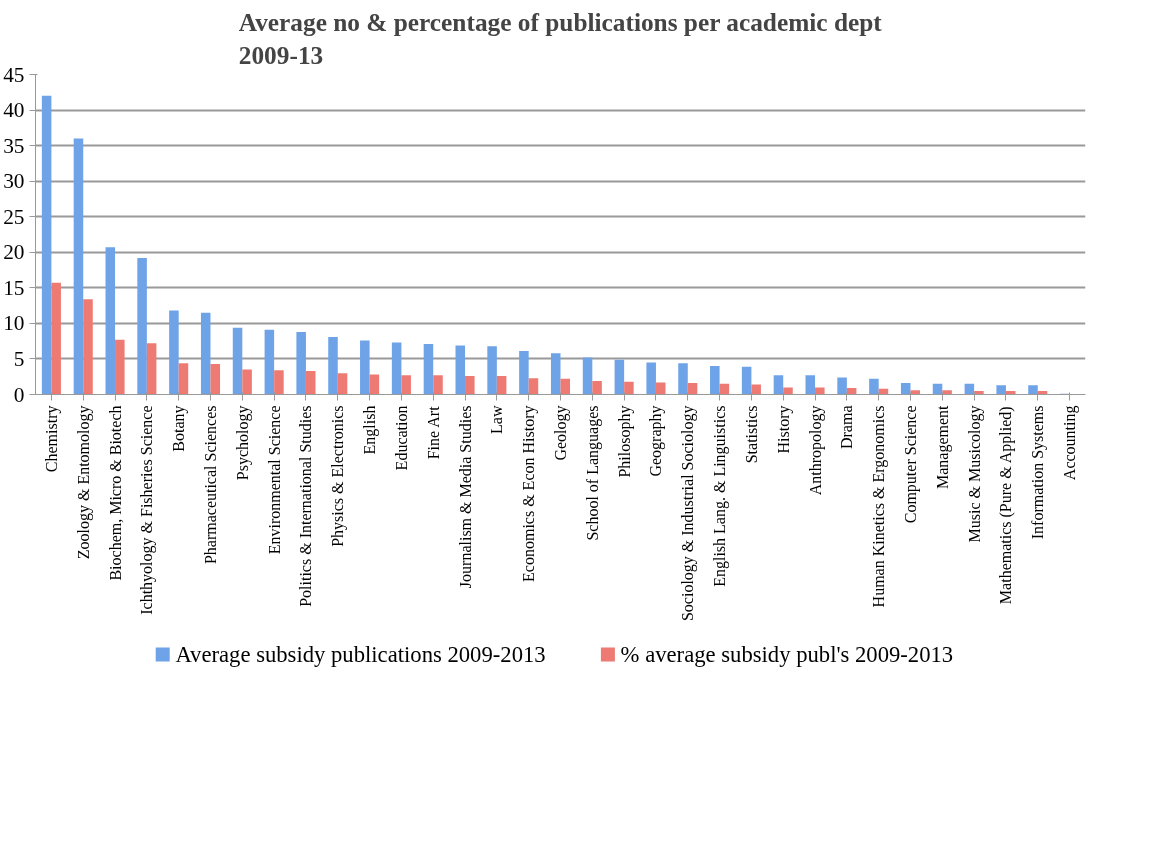 This screenshot has width=1149, height=862. Describe the element at coordinates (529, 493) in the screenshot. I see `x-tick-label: Economics & Econ History` at that location.